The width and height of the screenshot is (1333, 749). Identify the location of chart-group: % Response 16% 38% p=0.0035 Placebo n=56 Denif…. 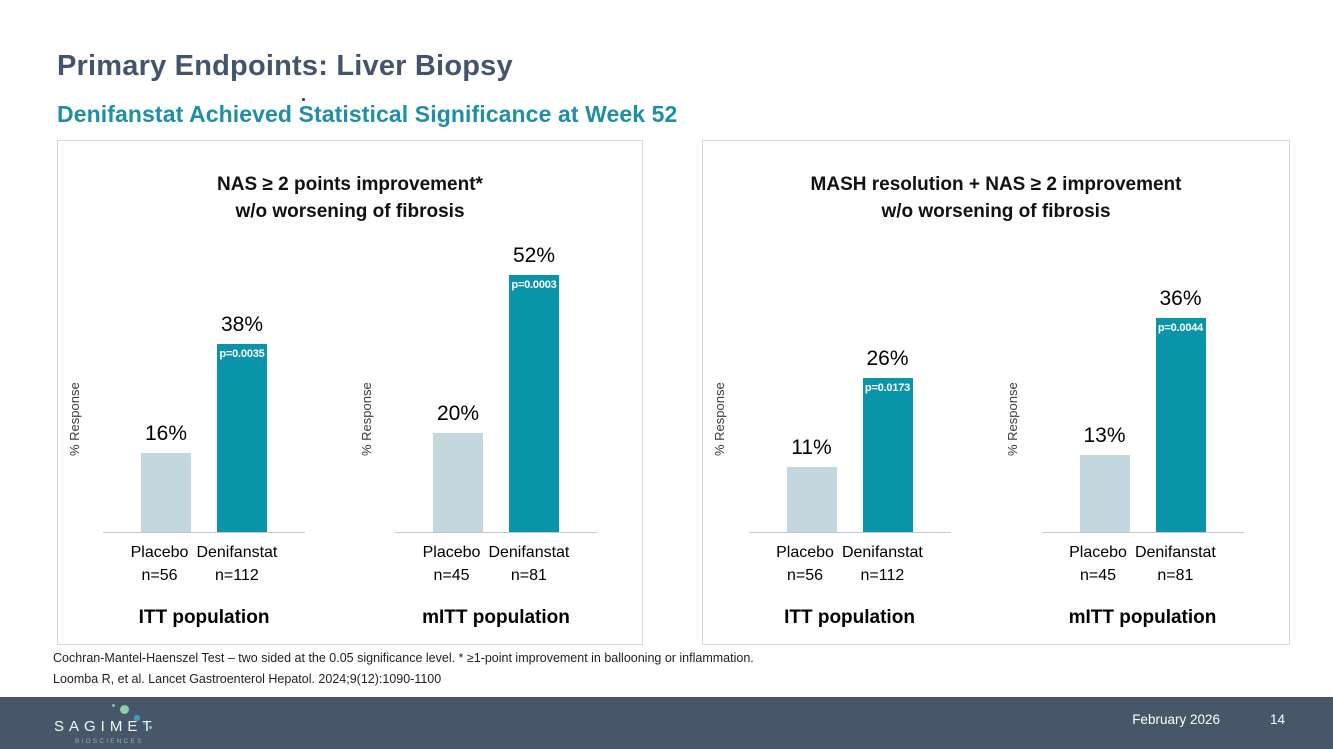
(204, 427).